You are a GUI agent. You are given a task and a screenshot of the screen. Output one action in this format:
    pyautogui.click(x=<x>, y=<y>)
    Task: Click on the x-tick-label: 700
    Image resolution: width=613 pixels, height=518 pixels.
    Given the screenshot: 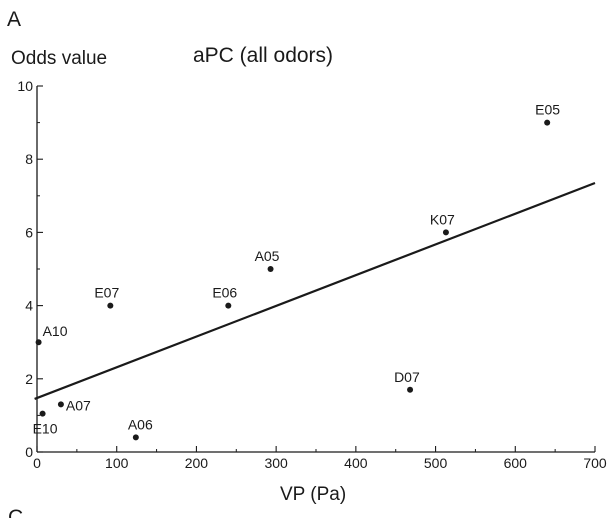 What is the action you would take?
    pyautogui.click(x=595, y=463)
    